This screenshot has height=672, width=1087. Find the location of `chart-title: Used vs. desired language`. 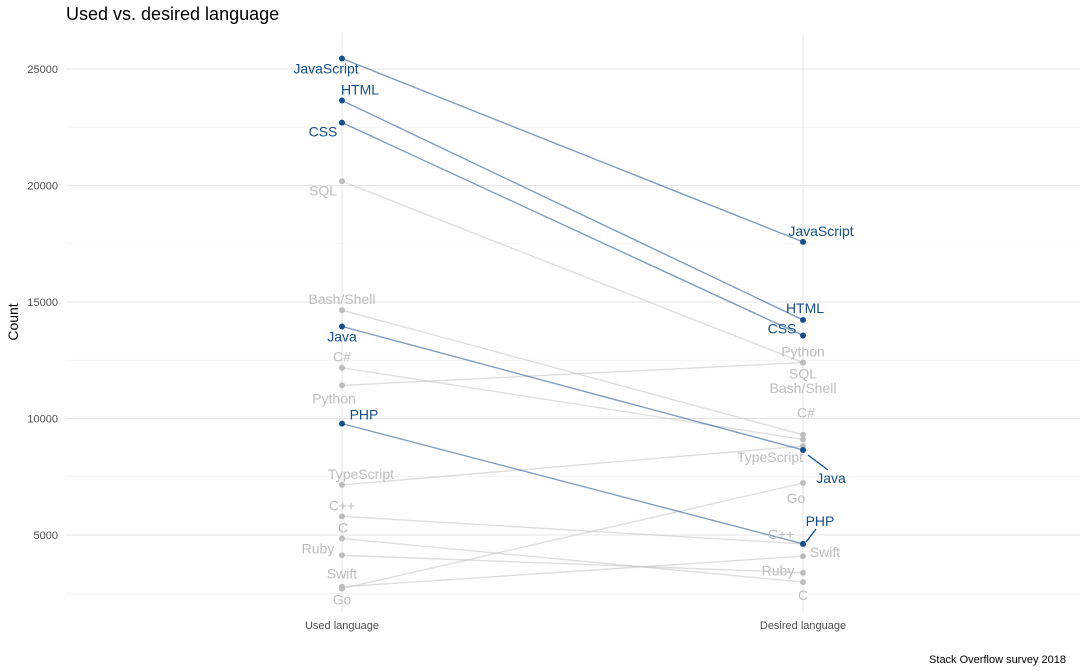

chart-title: Used vs. desired language is located at coordinates (172, 14).